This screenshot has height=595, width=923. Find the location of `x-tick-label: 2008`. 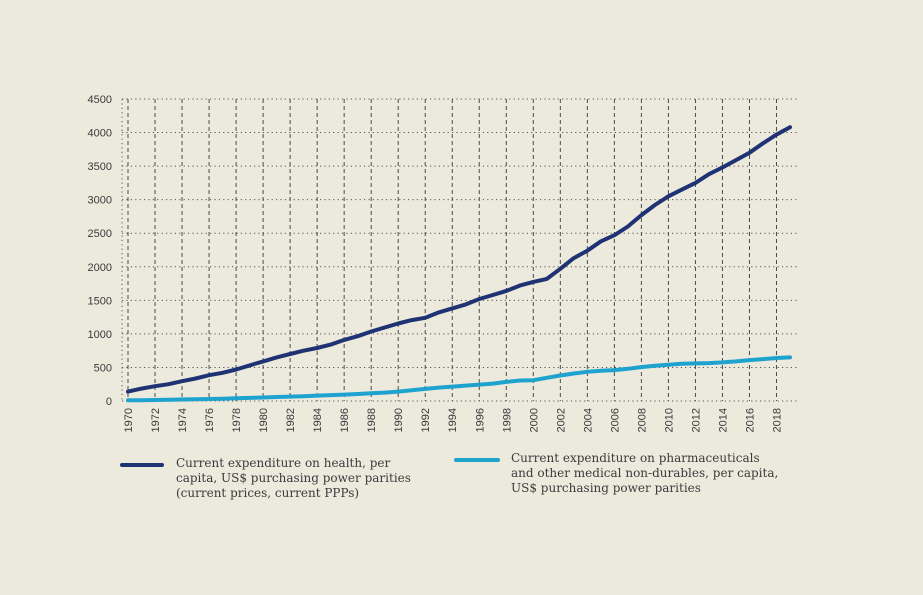

x-tick-label: 2008 is located at coordinates (642, 420).